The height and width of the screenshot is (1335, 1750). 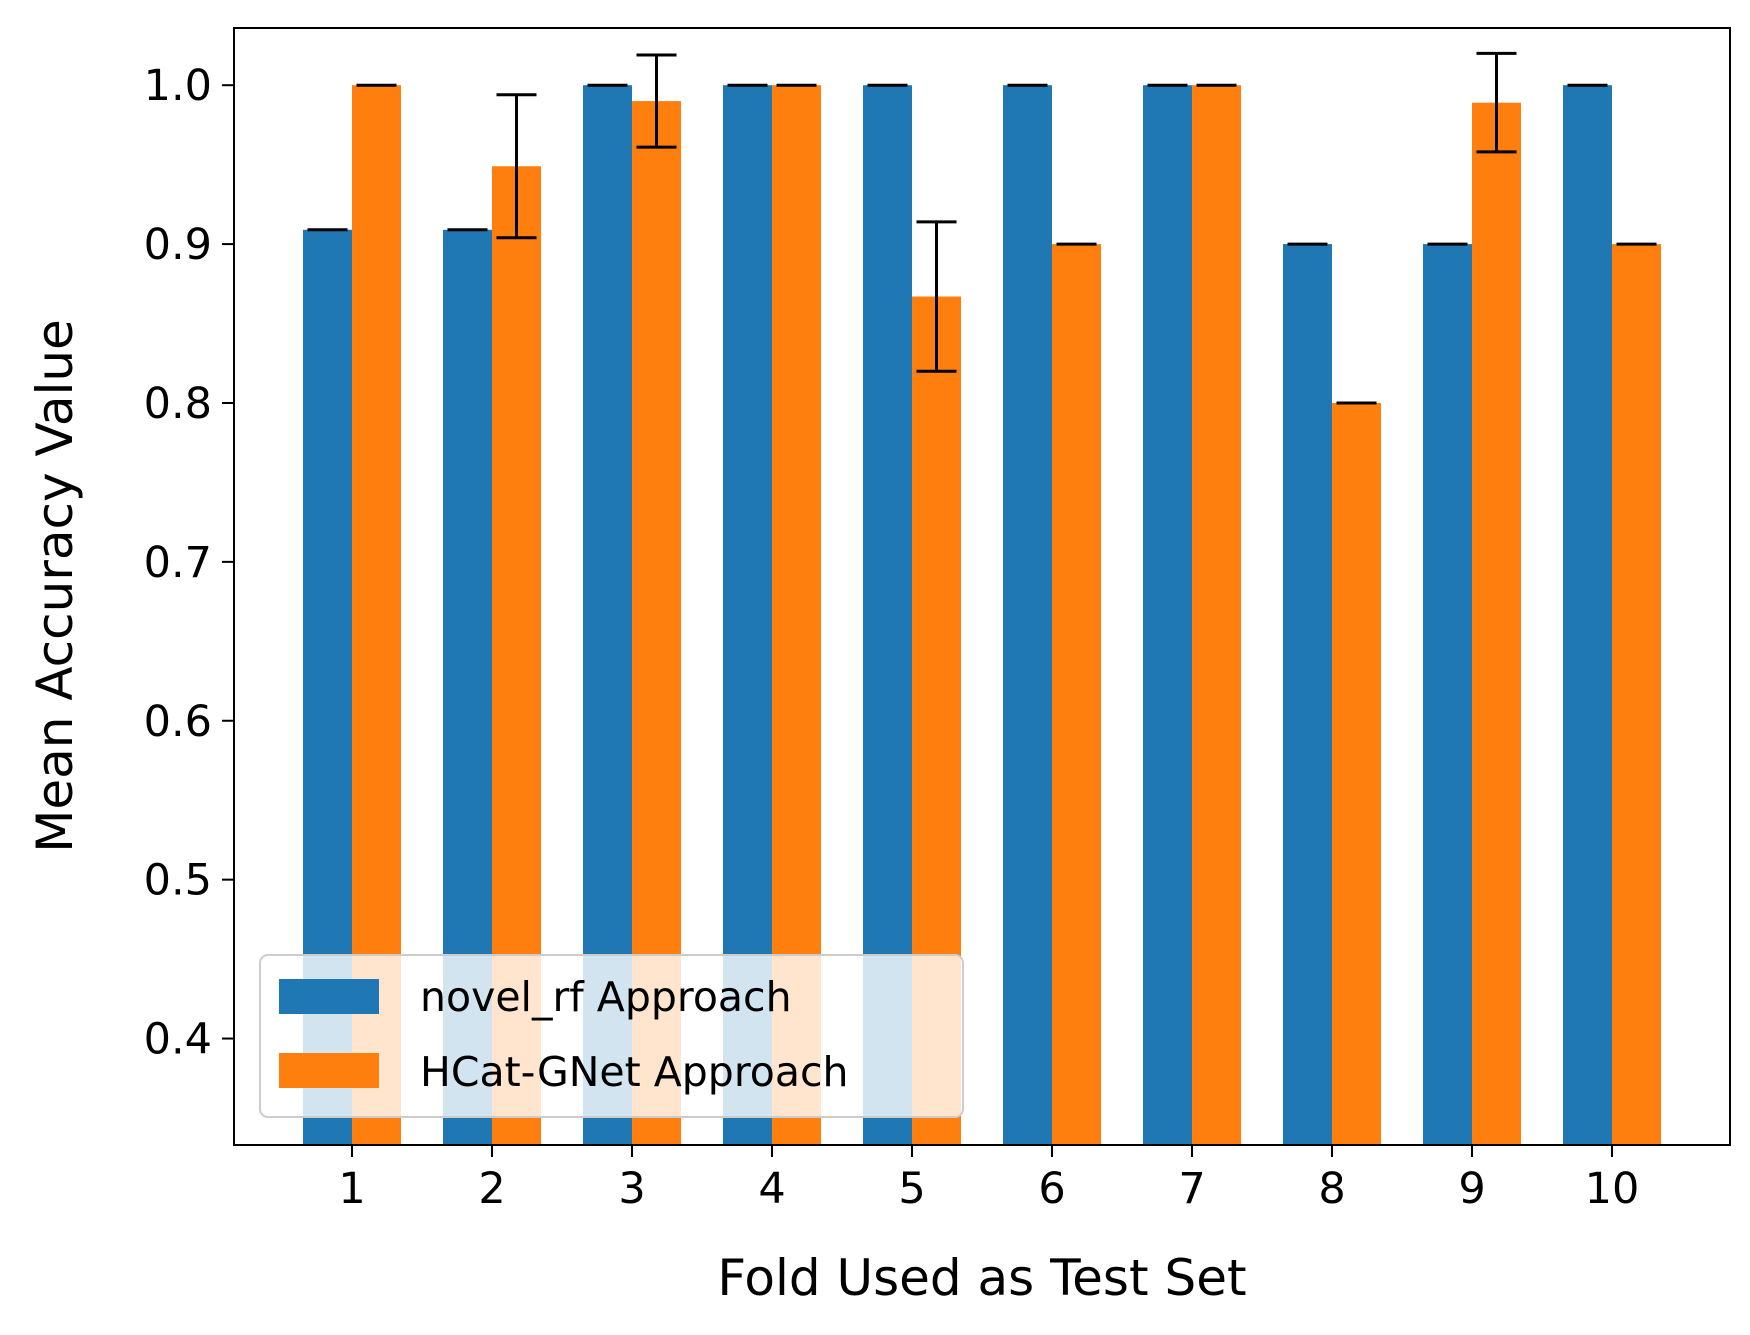 I want to click on x-tick-label: 10, so click(x=1612, y=1189).